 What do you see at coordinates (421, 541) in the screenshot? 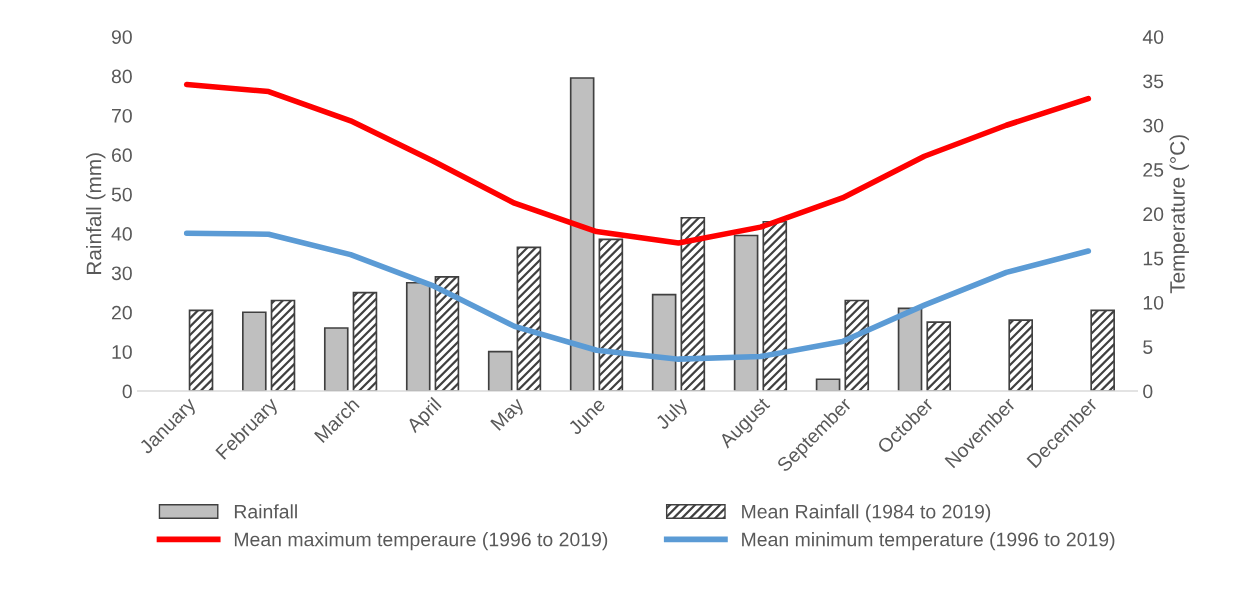
I see `legend-label: Mean maximum temperaure (1996 to 2019)` at bounding box center [421, 541].